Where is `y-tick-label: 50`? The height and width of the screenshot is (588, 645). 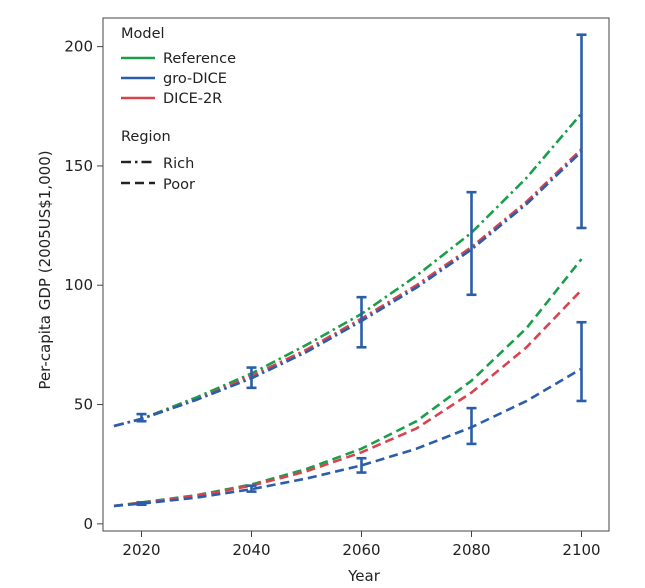 y-tick-label: 50 is located at coordinates (83, 405).